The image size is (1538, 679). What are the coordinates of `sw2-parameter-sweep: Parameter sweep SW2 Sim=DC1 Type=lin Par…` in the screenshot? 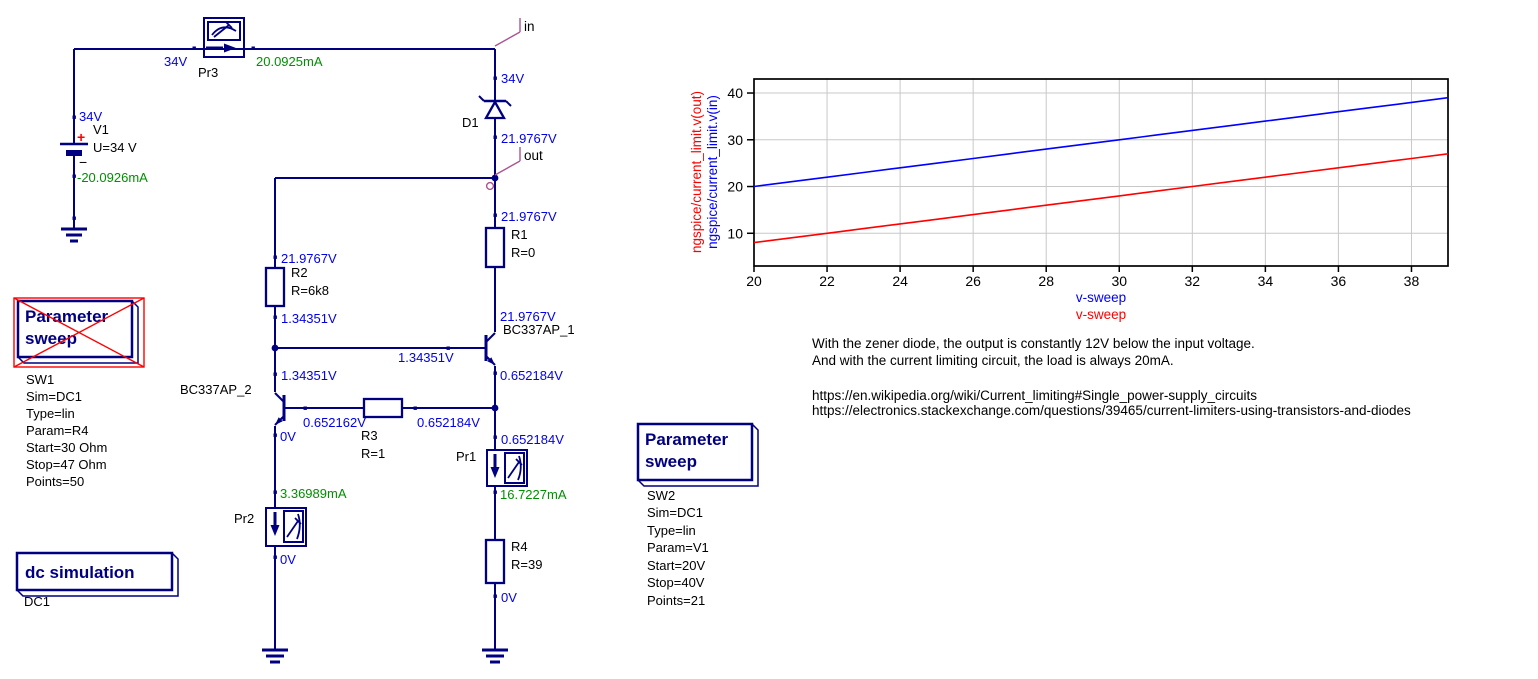 It's located at (697, 515).